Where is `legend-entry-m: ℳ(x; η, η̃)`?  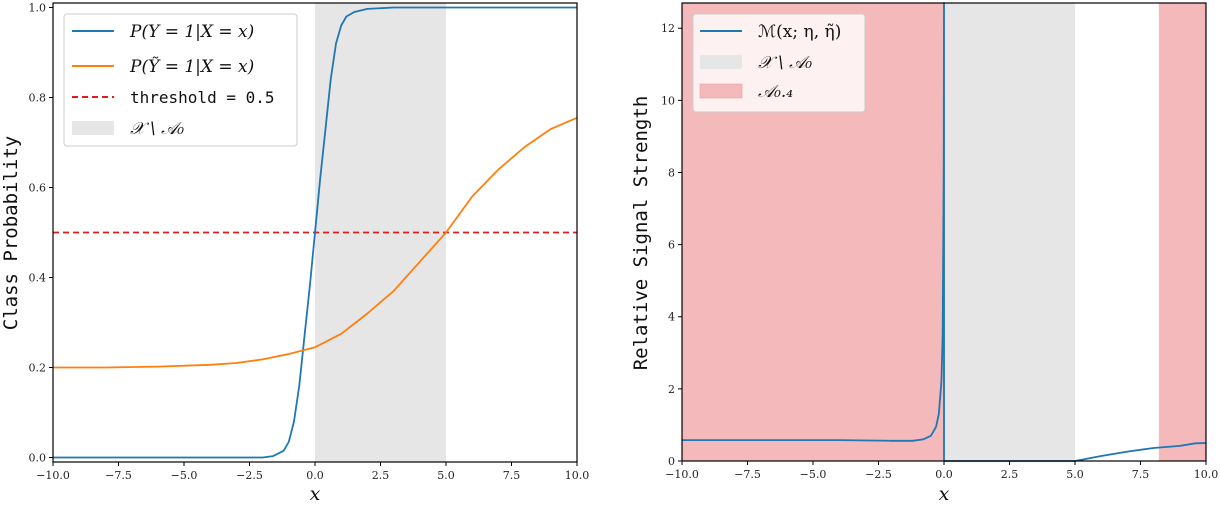 legend-entry-m: ℳ(x; η, η̃) is located at coordinates (799, 32).